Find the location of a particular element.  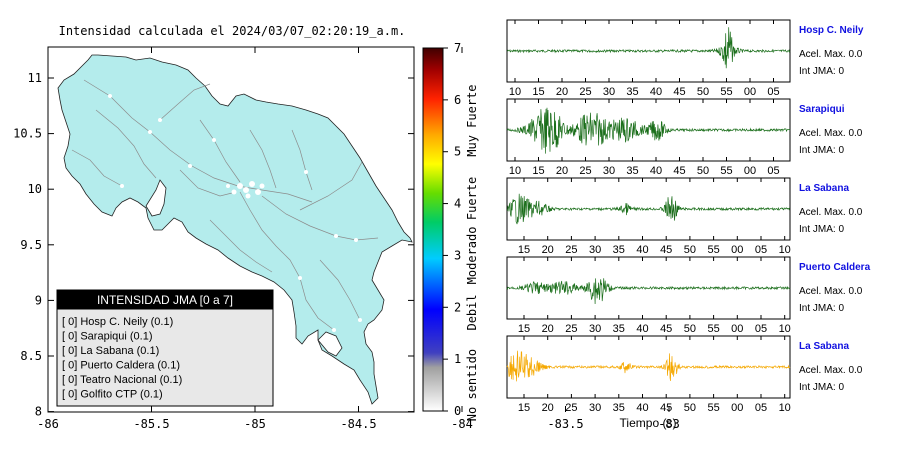

map-y-tick-label: 10.5 is located at coordinates (27, 134).